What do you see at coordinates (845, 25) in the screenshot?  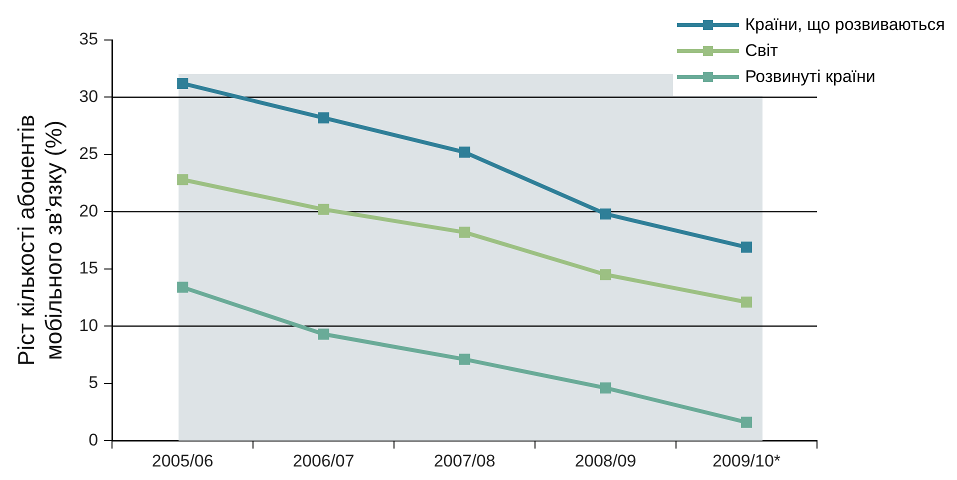 I see `legend-label: Країни, що розвиваються` at bounding box center [845, 25].